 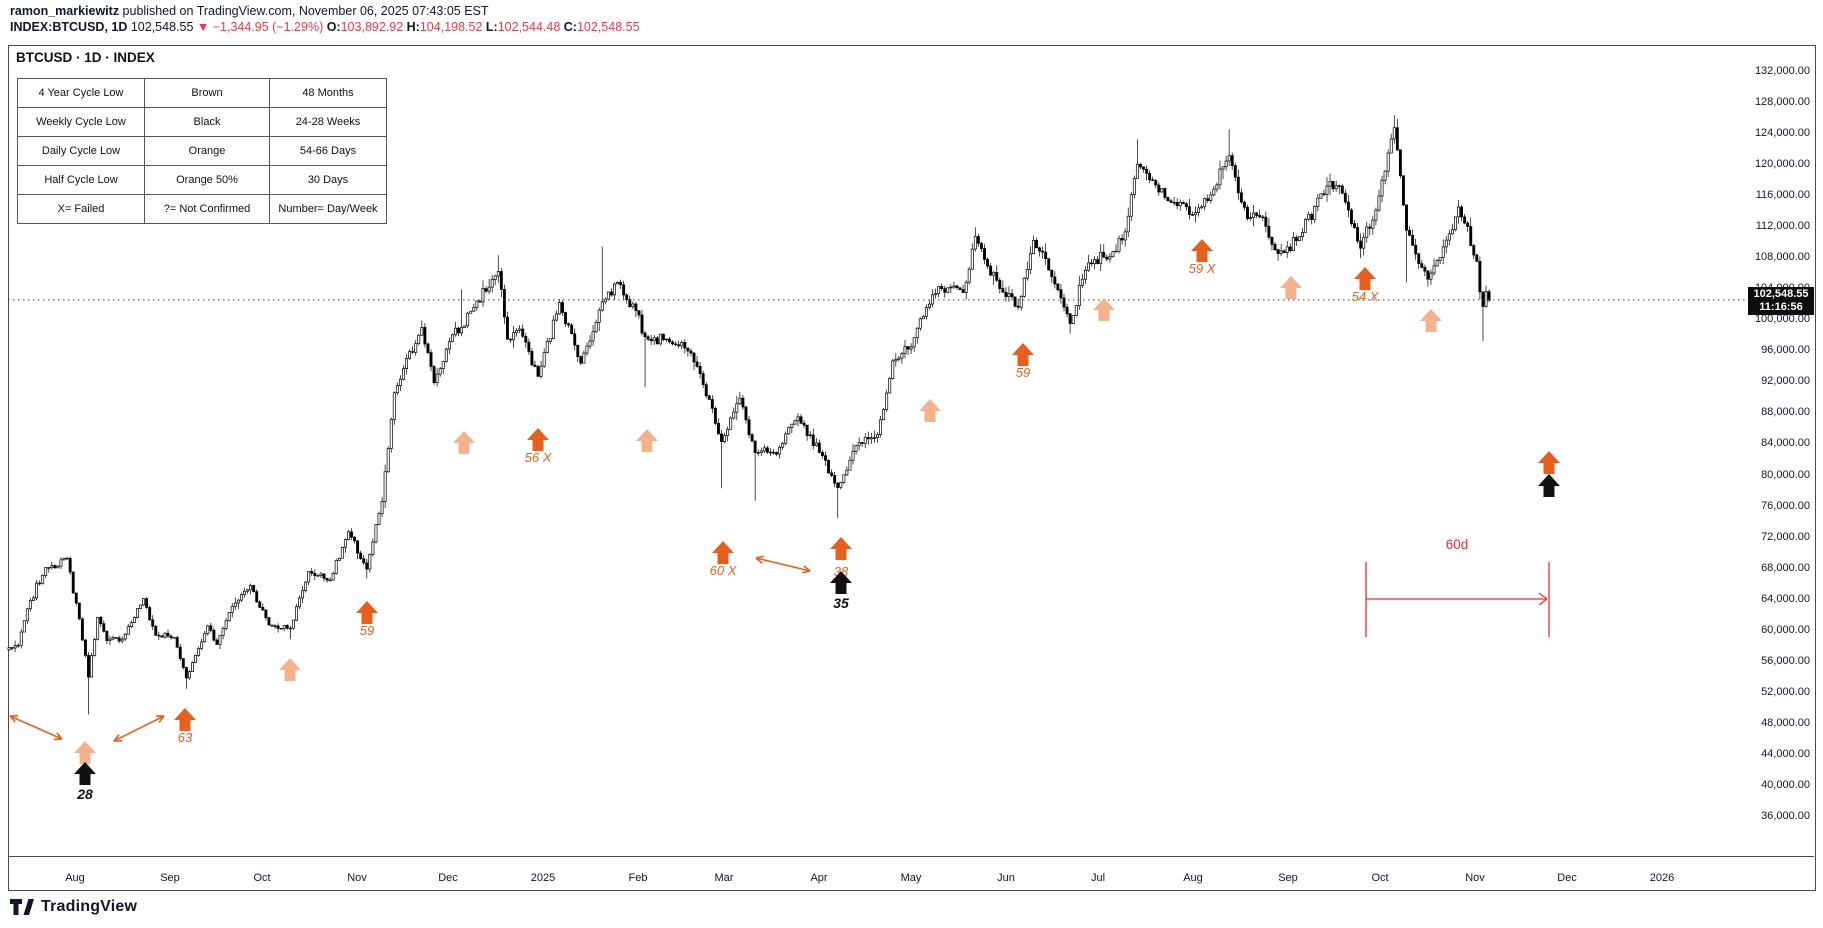 I want to click on legend-cell: Half Cycle Low, so click(x=81, y=180).